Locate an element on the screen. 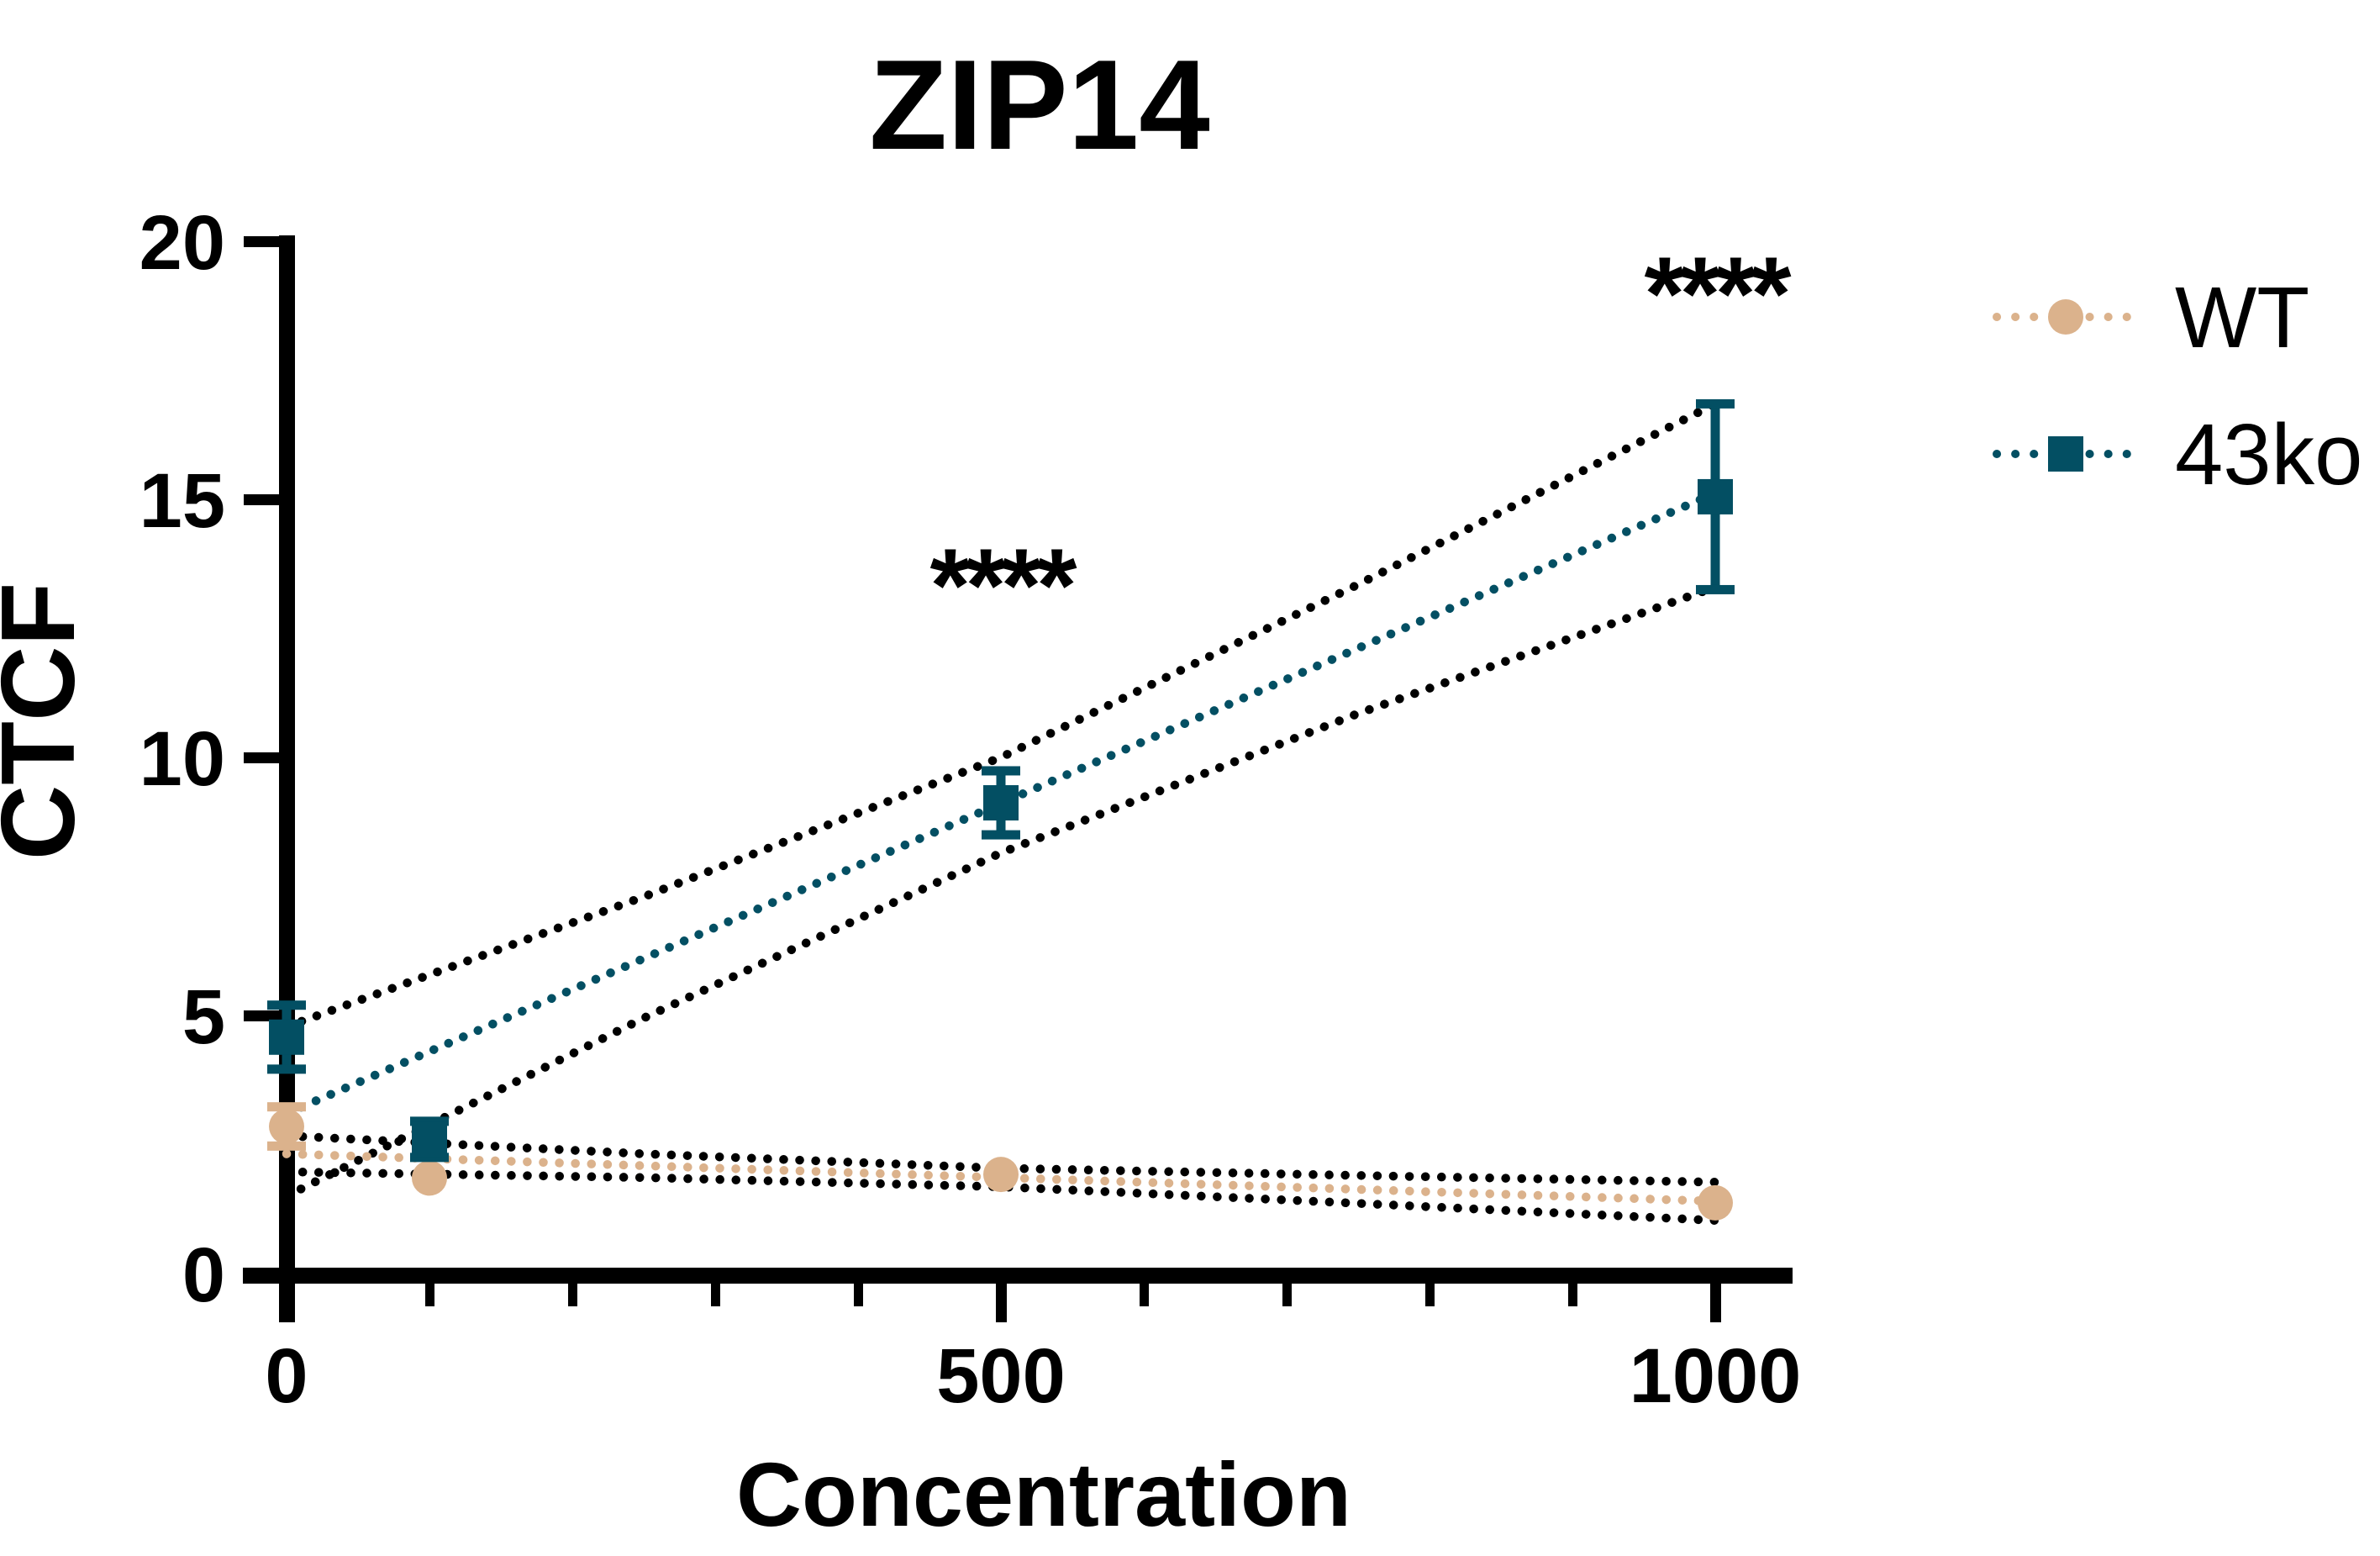  WT-error-cap-bottom is located at coordinates (286, 1146).